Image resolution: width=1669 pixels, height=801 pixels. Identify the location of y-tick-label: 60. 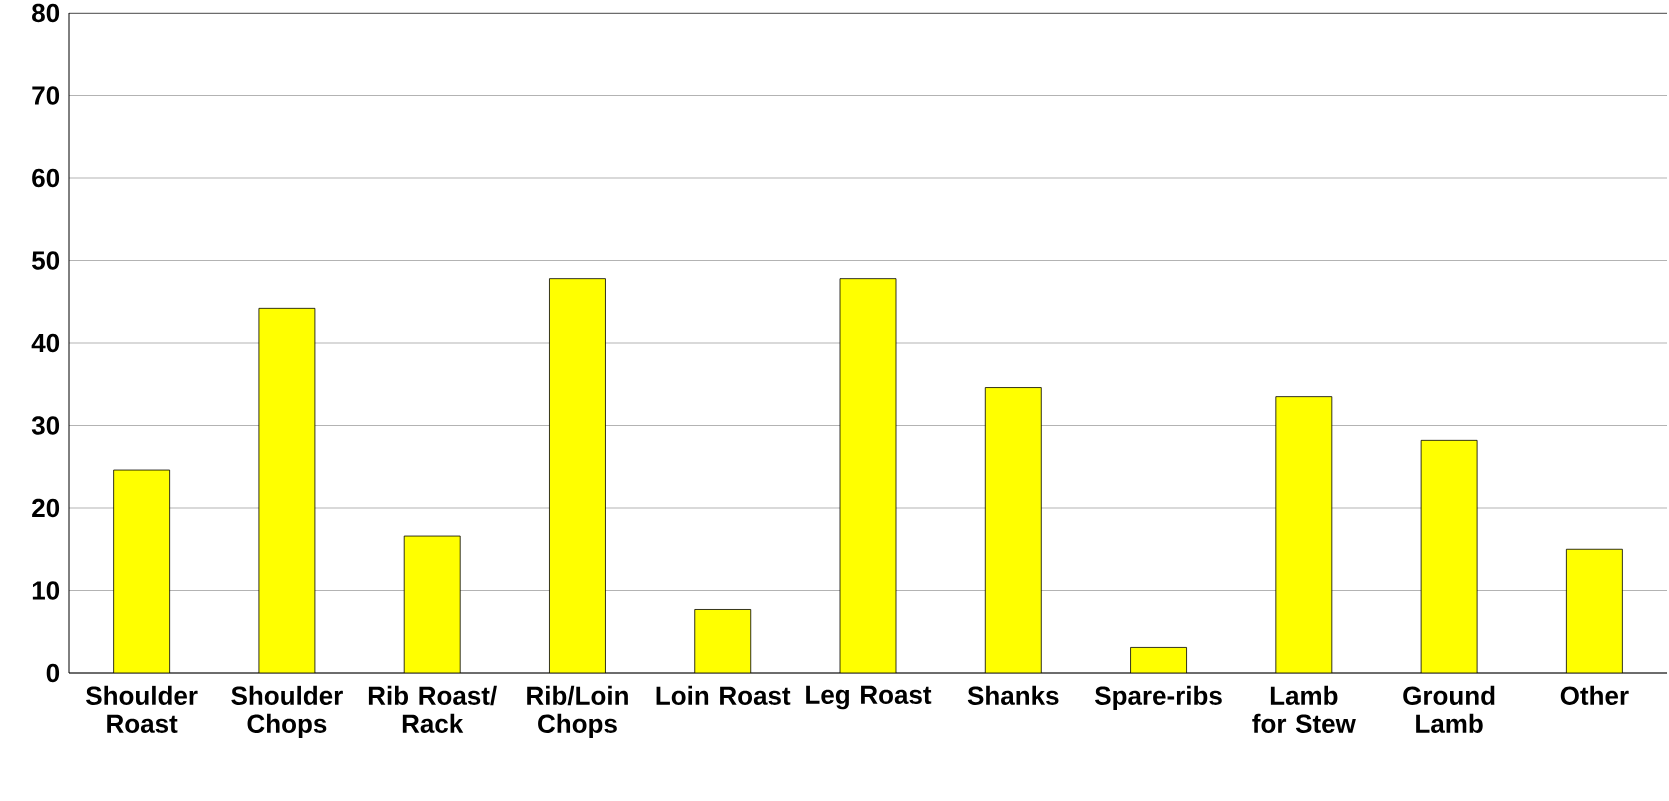
(46, 178).